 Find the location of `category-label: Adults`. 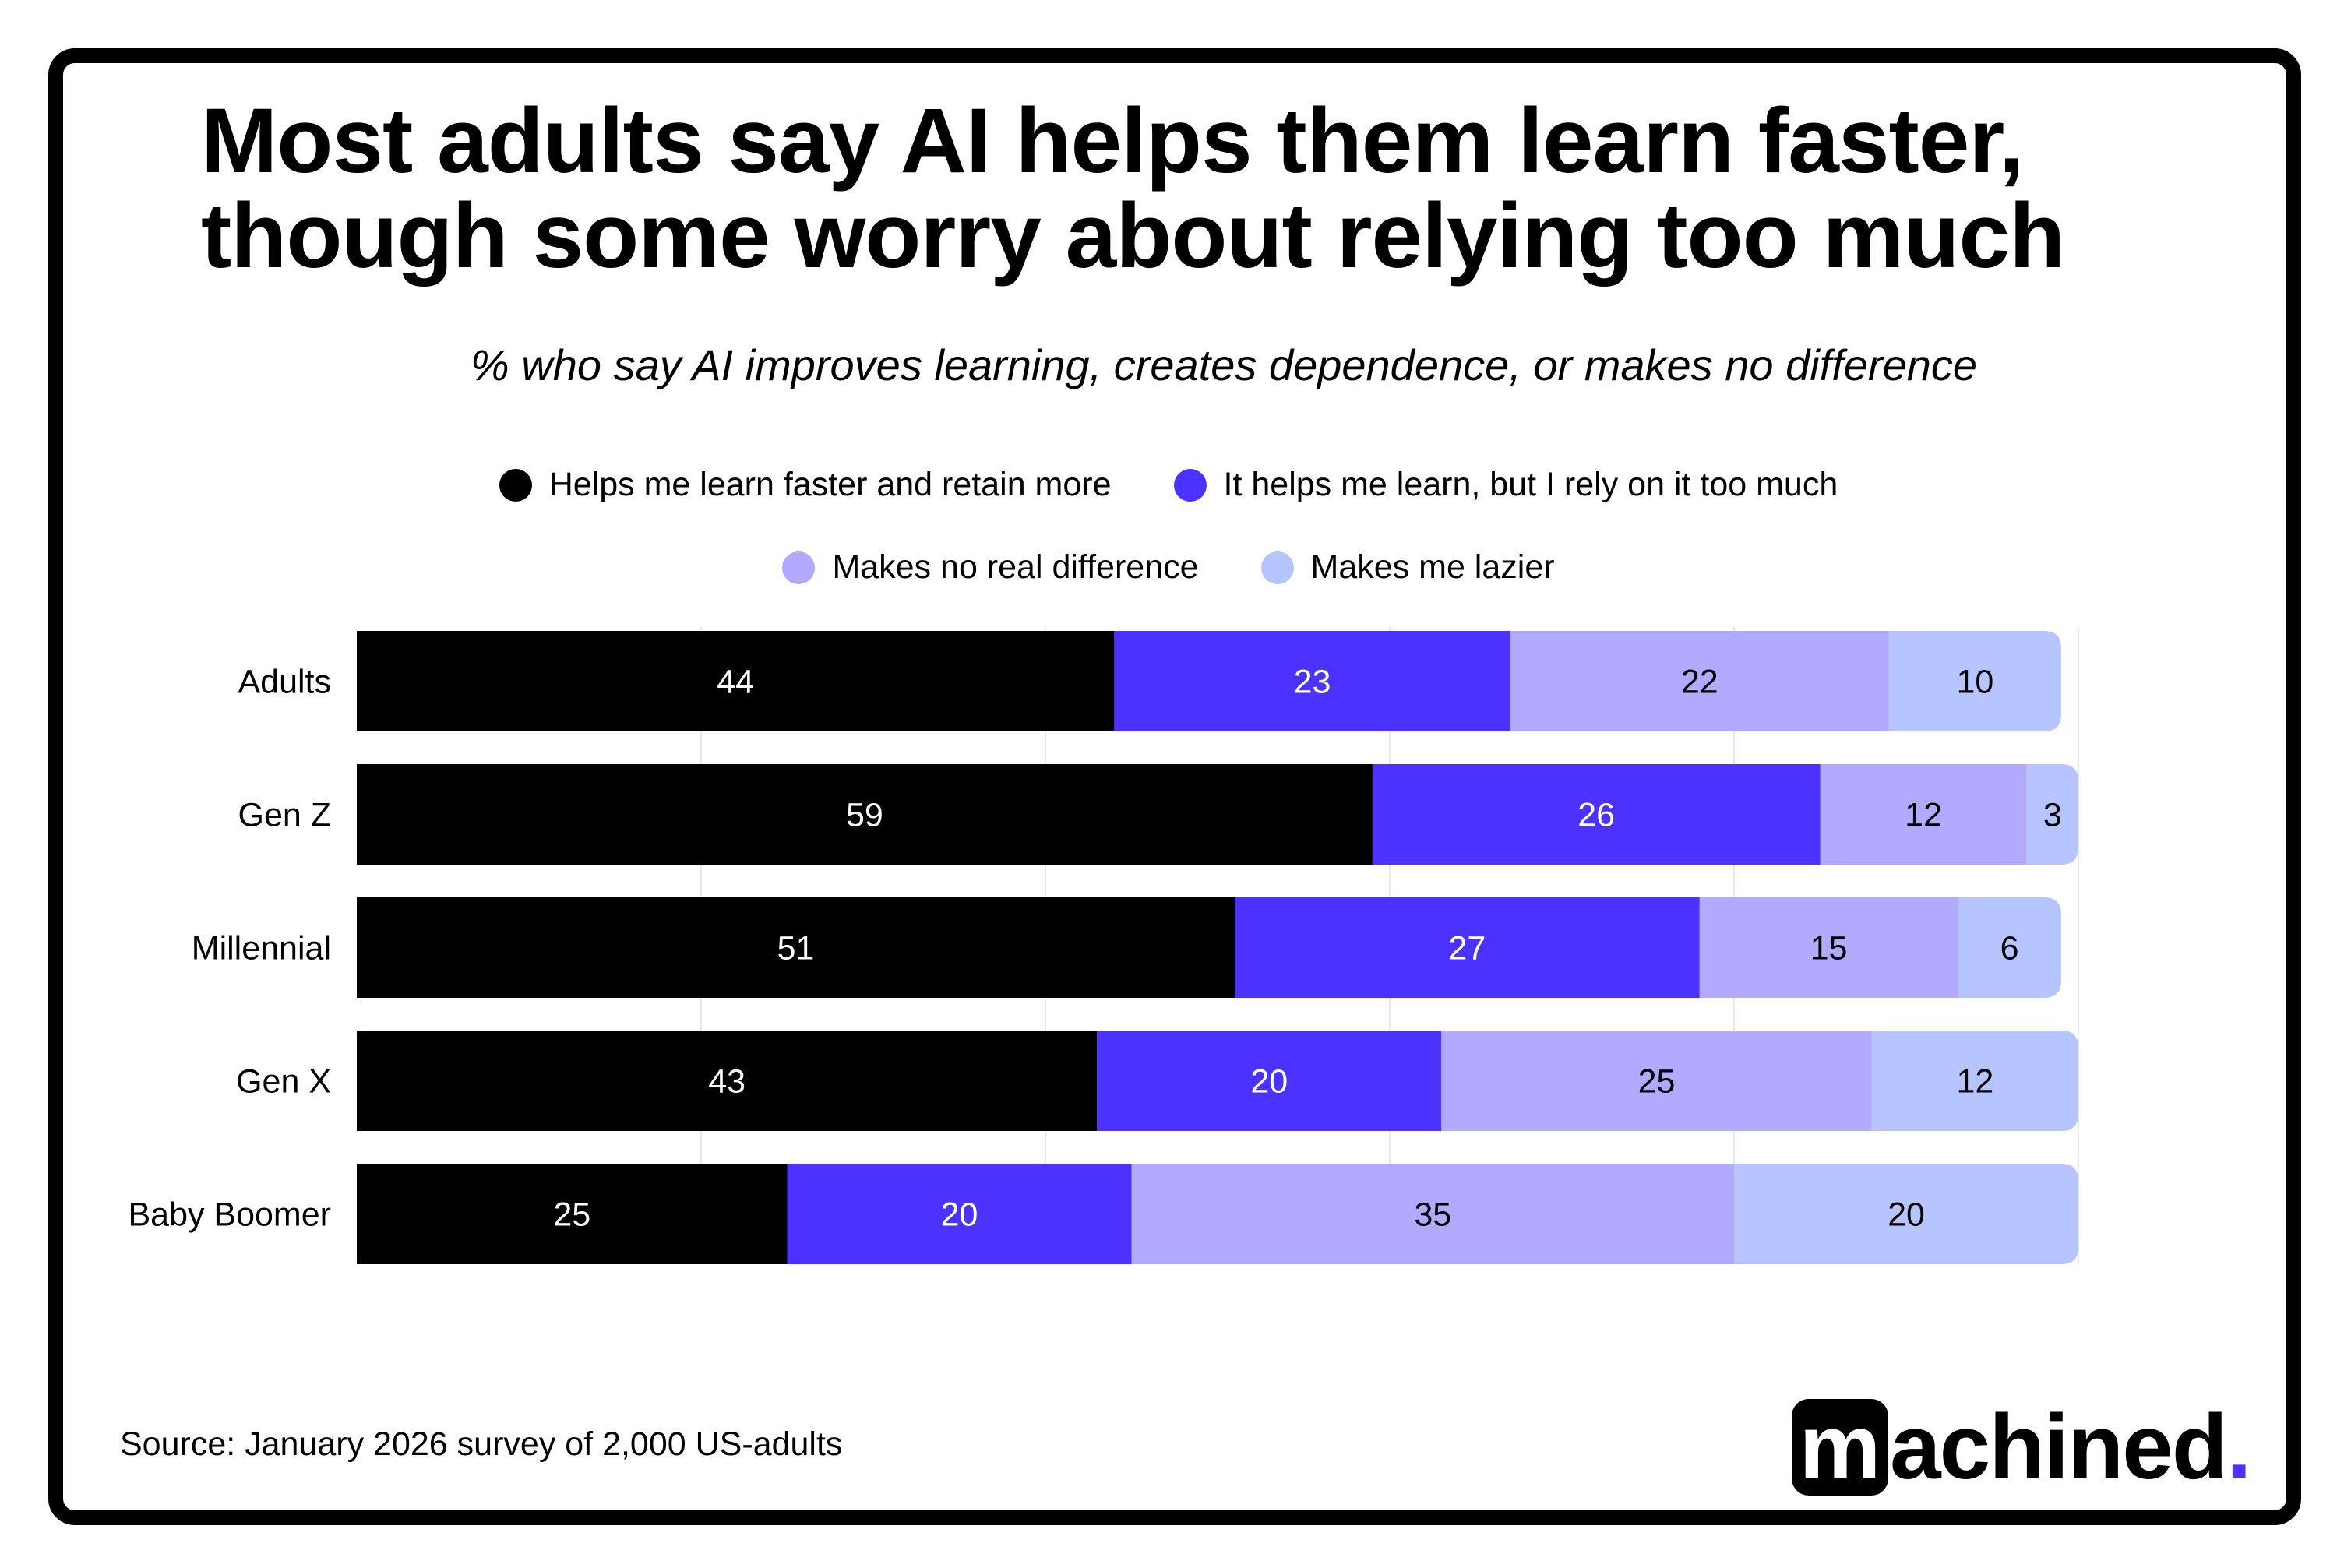

category-label: Adults is located at coordinates (284, 682).